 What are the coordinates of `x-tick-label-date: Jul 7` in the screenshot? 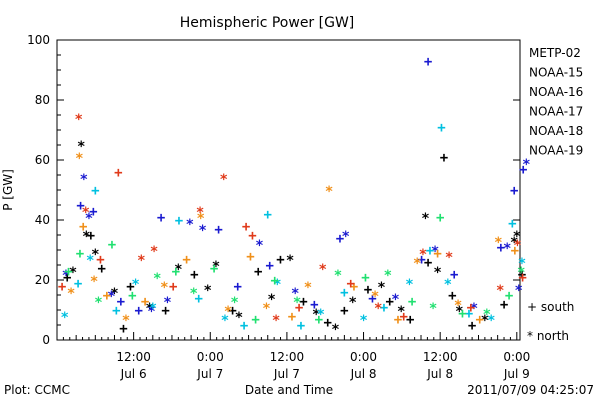 It's located at (286, 374).